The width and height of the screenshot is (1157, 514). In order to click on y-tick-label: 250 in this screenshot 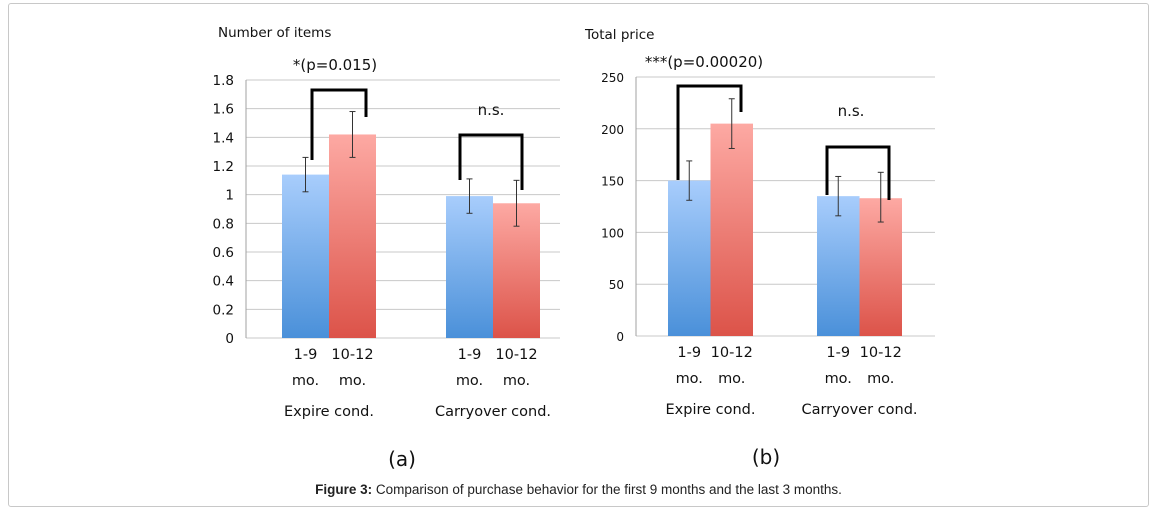, I will do `click(612, 78)`.